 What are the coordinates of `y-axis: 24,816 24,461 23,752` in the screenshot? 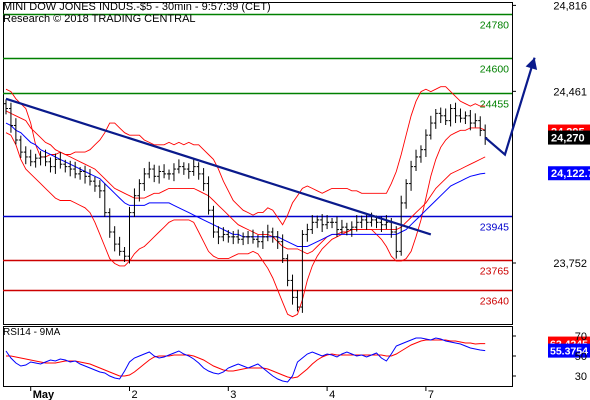 It's located at (549, 135).